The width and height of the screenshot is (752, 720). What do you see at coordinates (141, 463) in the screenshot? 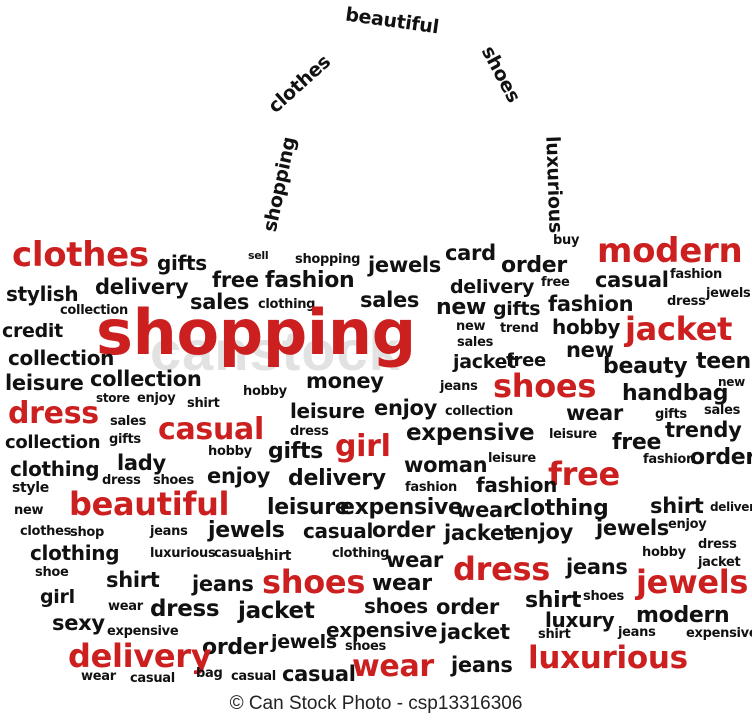
I see `bag-word: lady` at bounding box center [141, 463].